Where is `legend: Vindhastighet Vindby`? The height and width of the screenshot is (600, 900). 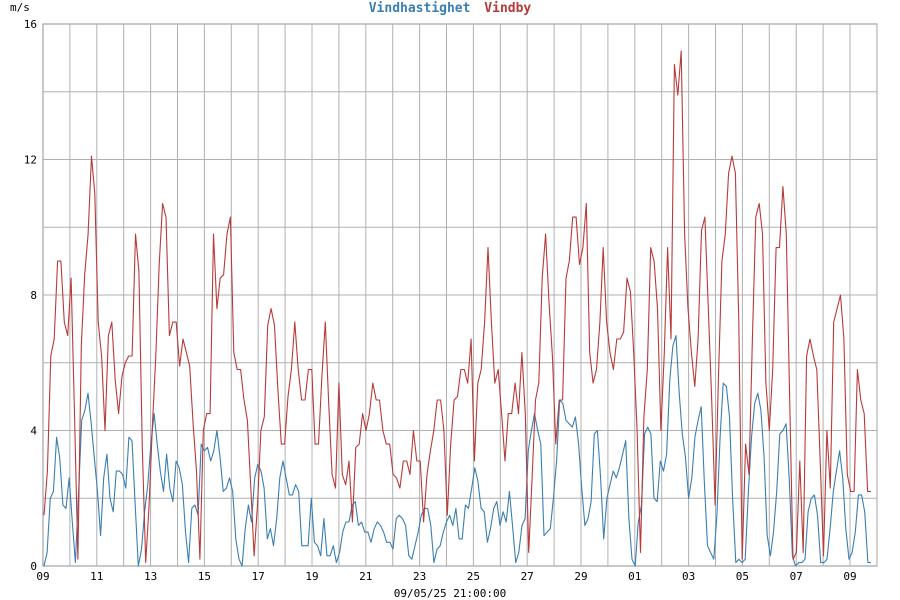
legend: Vindhastighet Vindby is located at coordinates (450, 8).